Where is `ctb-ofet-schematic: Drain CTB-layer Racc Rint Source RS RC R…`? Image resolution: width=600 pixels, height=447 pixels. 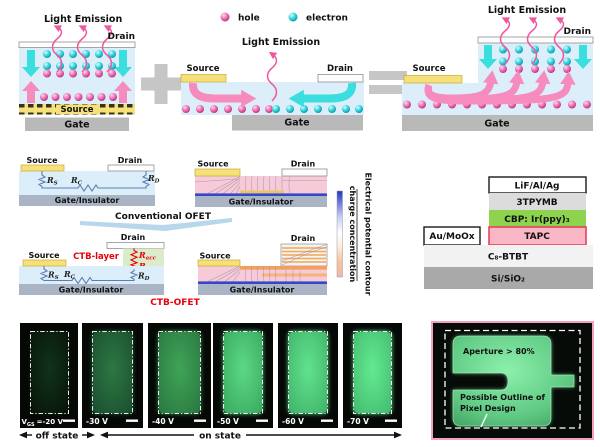 ctb-ofet-schematic: Drain CTB-layer Racc Rint Source RS RC R… is located at coordinates (110, 270).